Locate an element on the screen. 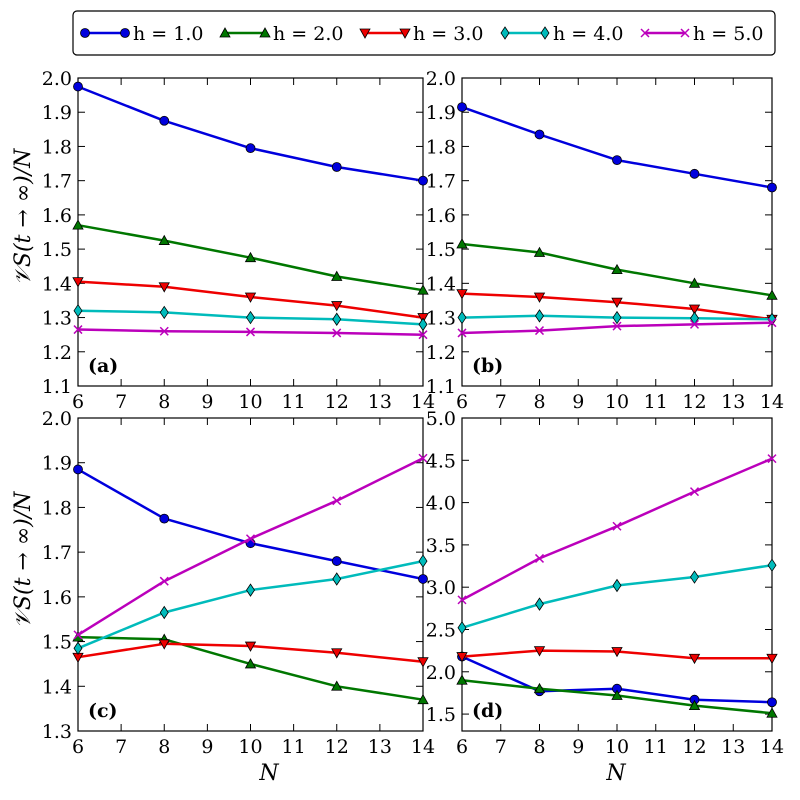 The image size is (800, 800). panel-label: (b) is located at coordinates (487, 366).